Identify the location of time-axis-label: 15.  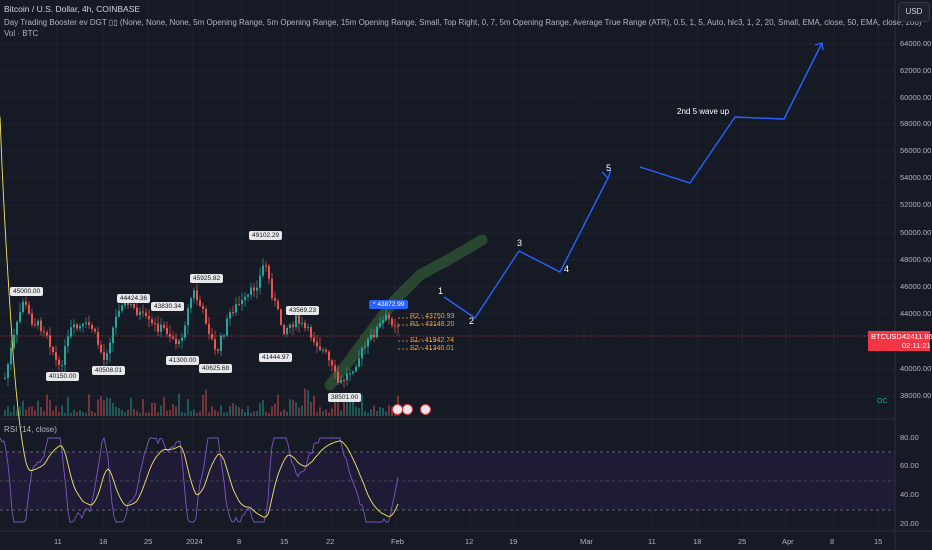
(284, 541).